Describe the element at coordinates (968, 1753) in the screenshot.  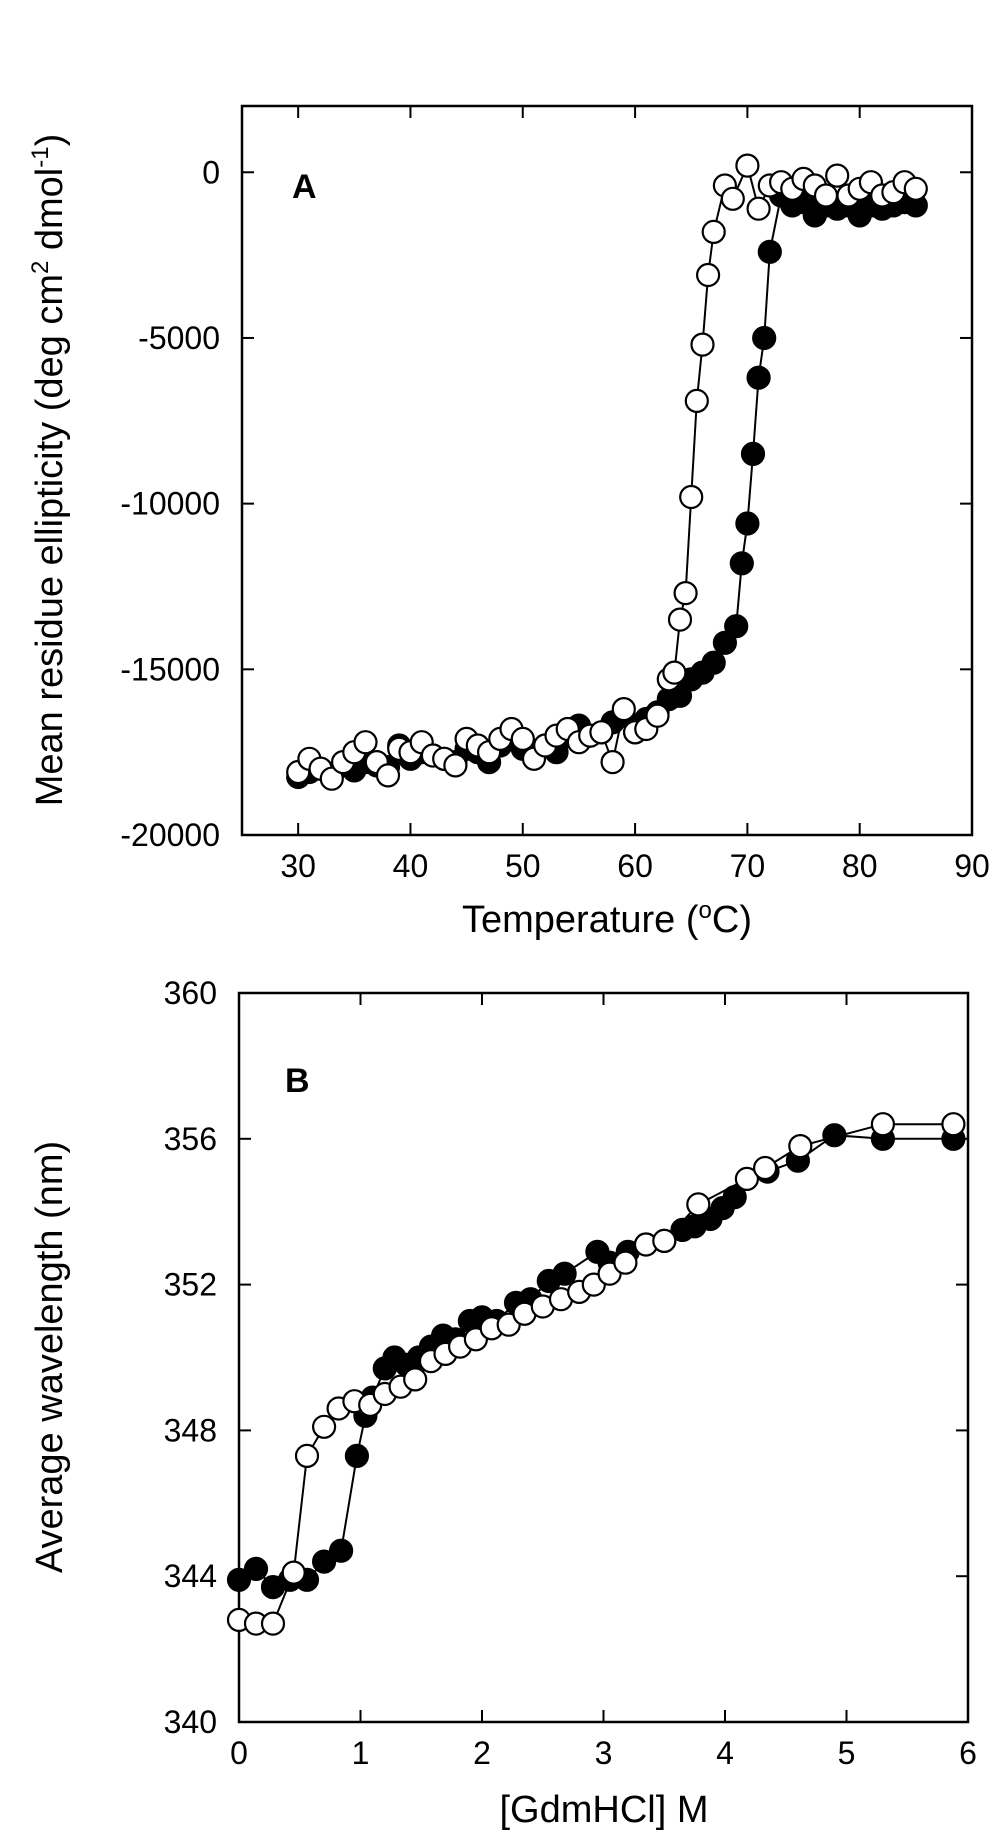
I see `x-tick-label: 6` at that location.